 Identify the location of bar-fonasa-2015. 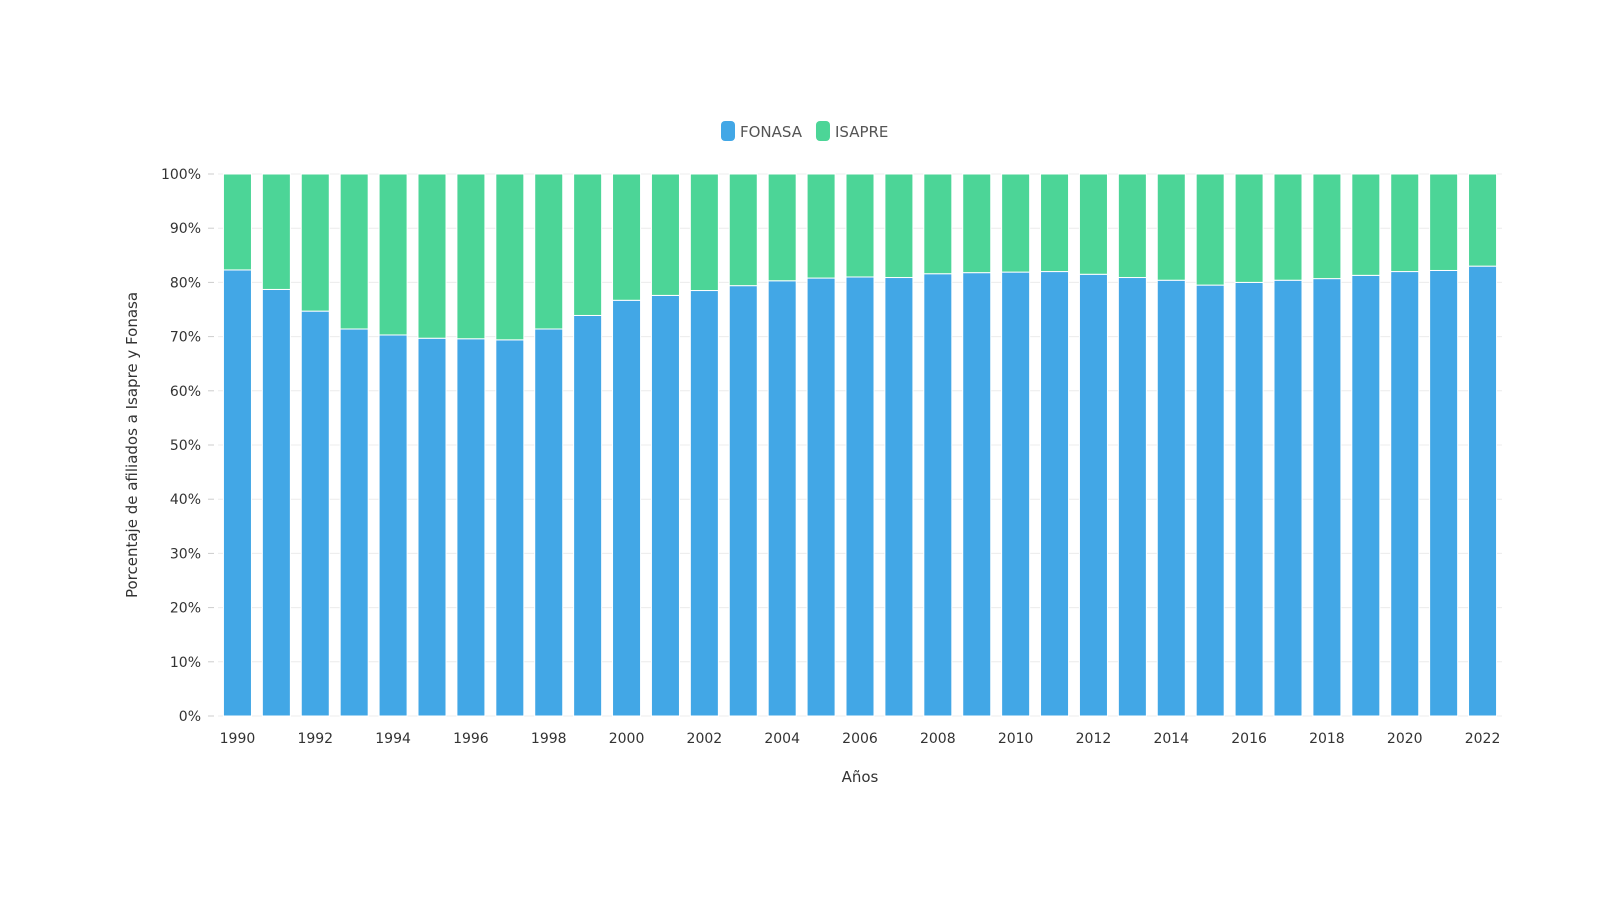
(1210, 500).